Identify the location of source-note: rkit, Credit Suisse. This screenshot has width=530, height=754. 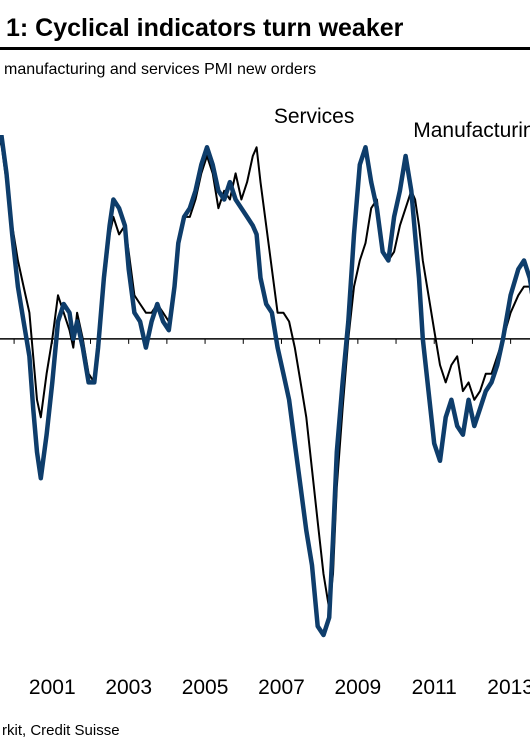
(61, 730).